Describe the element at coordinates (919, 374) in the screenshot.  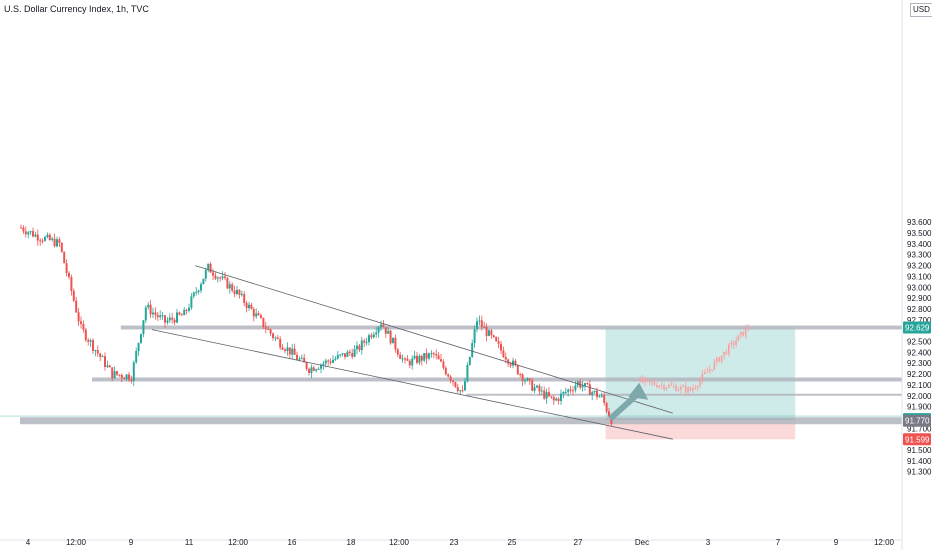
I see `price-tick-label: 92.200` at that location.